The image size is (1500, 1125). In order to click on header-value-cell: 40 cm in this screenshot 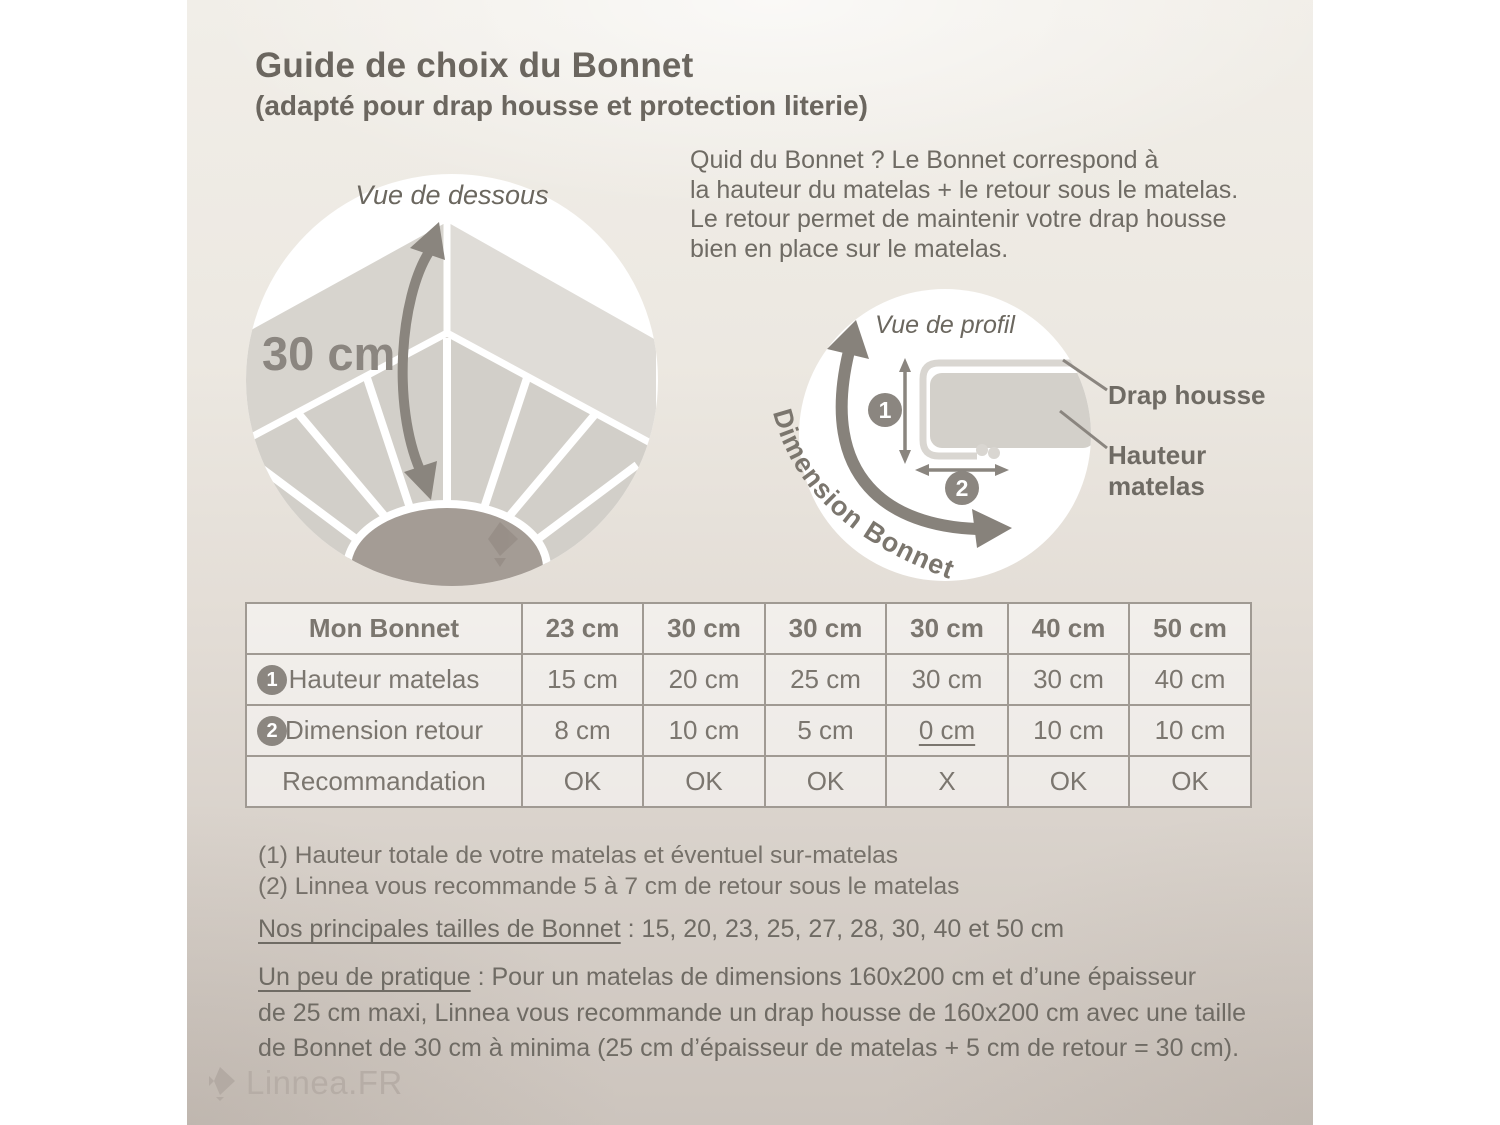, I will do `click(1068, 628)`.